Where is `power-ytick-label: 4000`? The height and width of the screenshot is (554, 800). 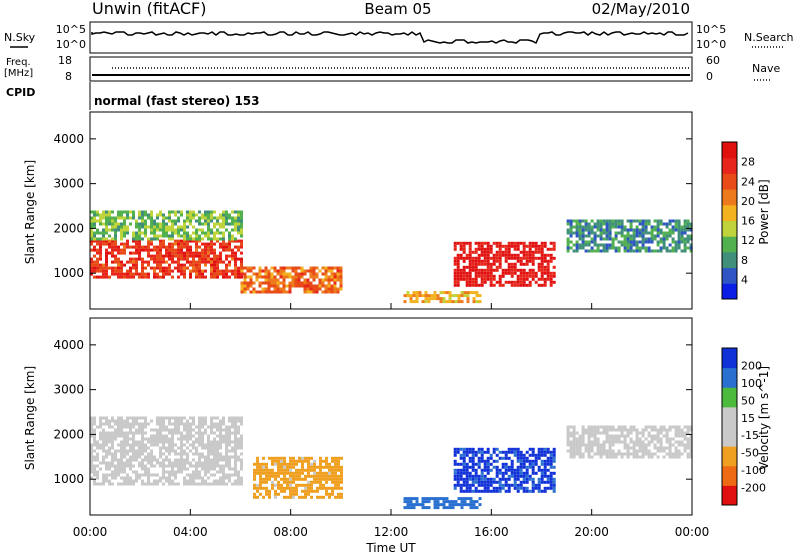
power-ytick-label: 4000 is located at coordinates (68, 139).